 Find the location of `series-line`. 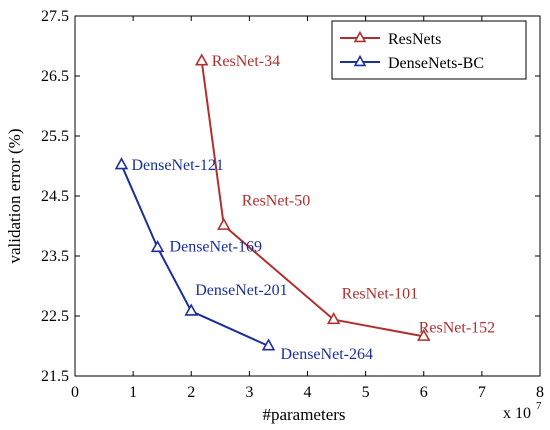

series-line is located at coordinates (194, 255).